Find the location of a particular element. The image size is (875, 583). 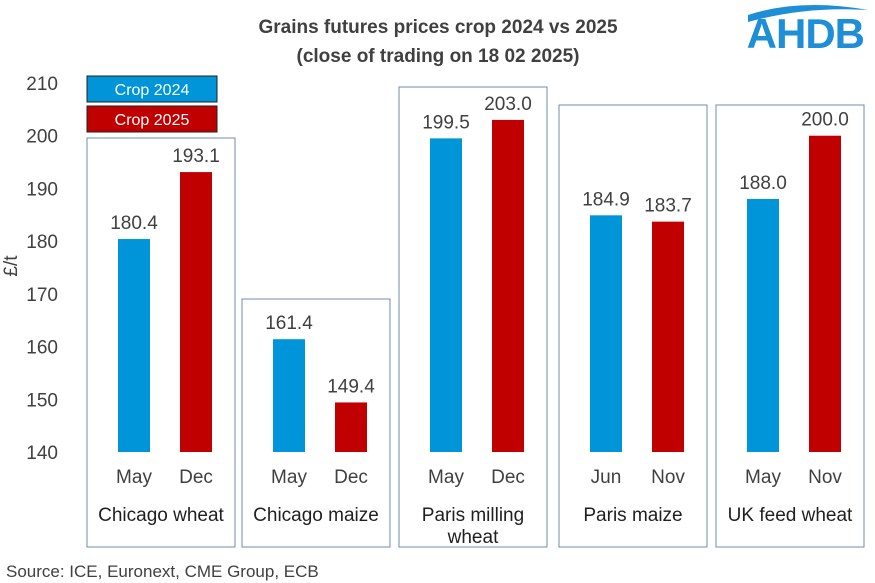

y-tick-label: 210 is located at coordinates (42, 84).